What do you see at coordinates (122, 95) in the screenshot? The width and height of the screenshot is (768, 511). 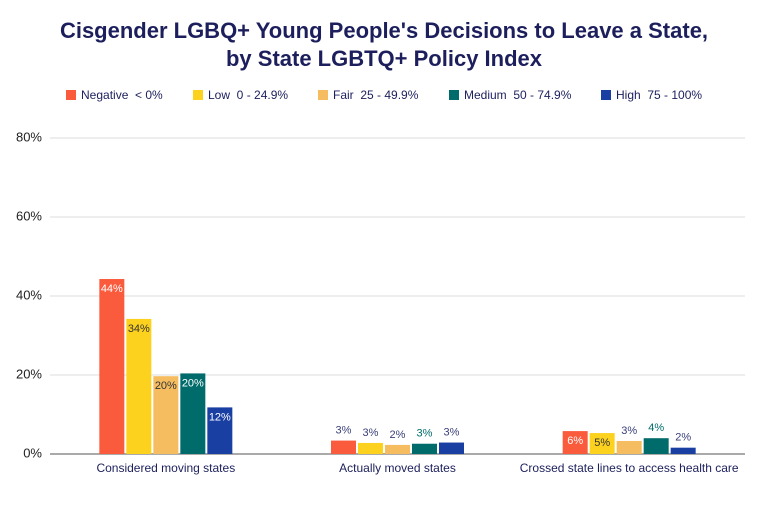 I see `legend-label: Negative < 0%` at bounding box center [122, 95].